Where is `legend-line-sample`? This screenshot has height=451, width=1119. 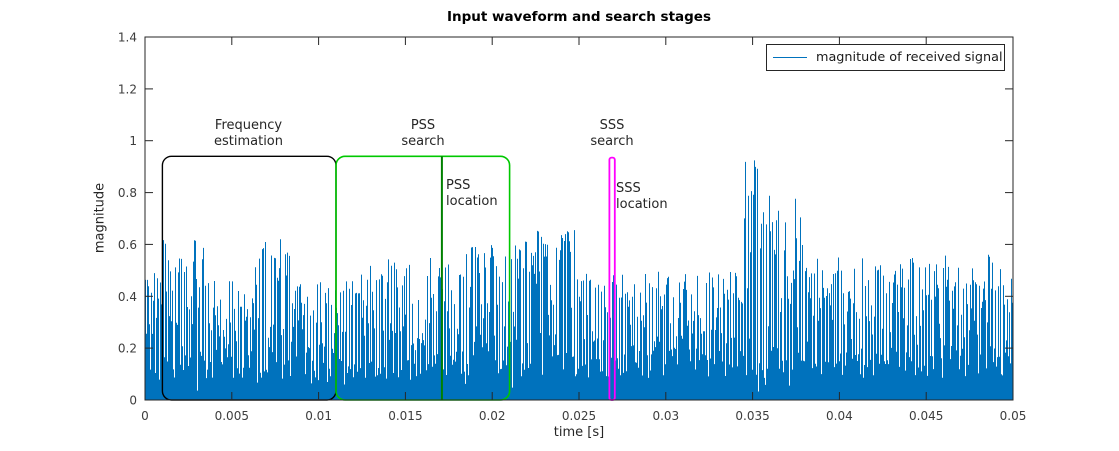
legend-line-sample is located at coordinates (790, 57).